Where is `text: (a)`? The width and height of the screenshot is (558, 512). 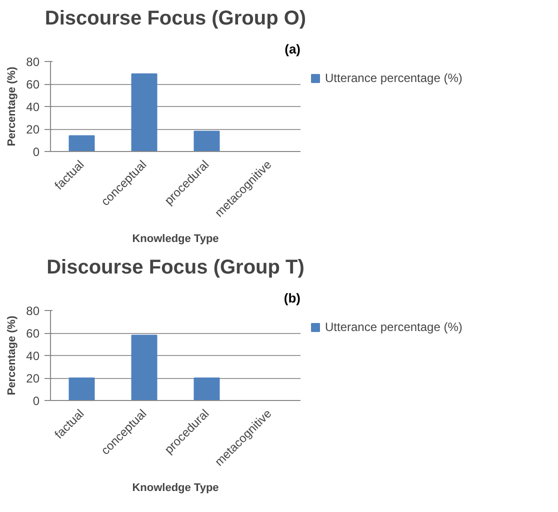
text: (a) is located at coordinates (292, 49).